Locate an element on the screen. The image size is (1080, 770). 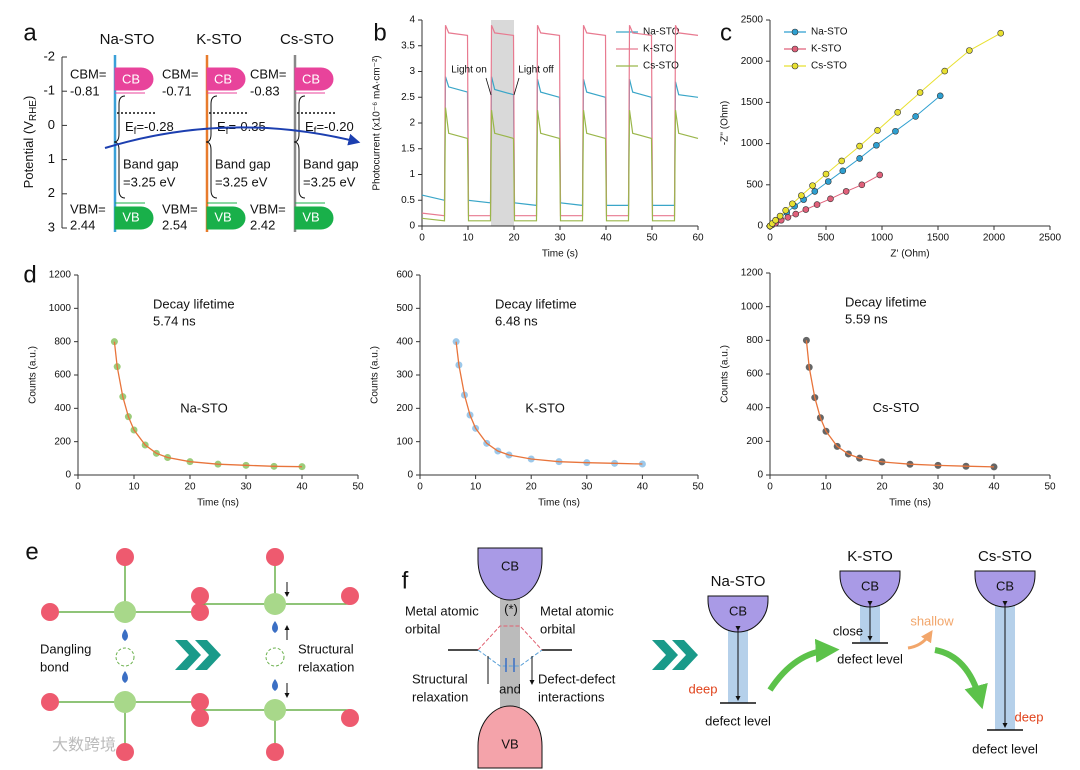
y-axis-label: -Z'' (Ohm) is located at coordinates (725, 123).